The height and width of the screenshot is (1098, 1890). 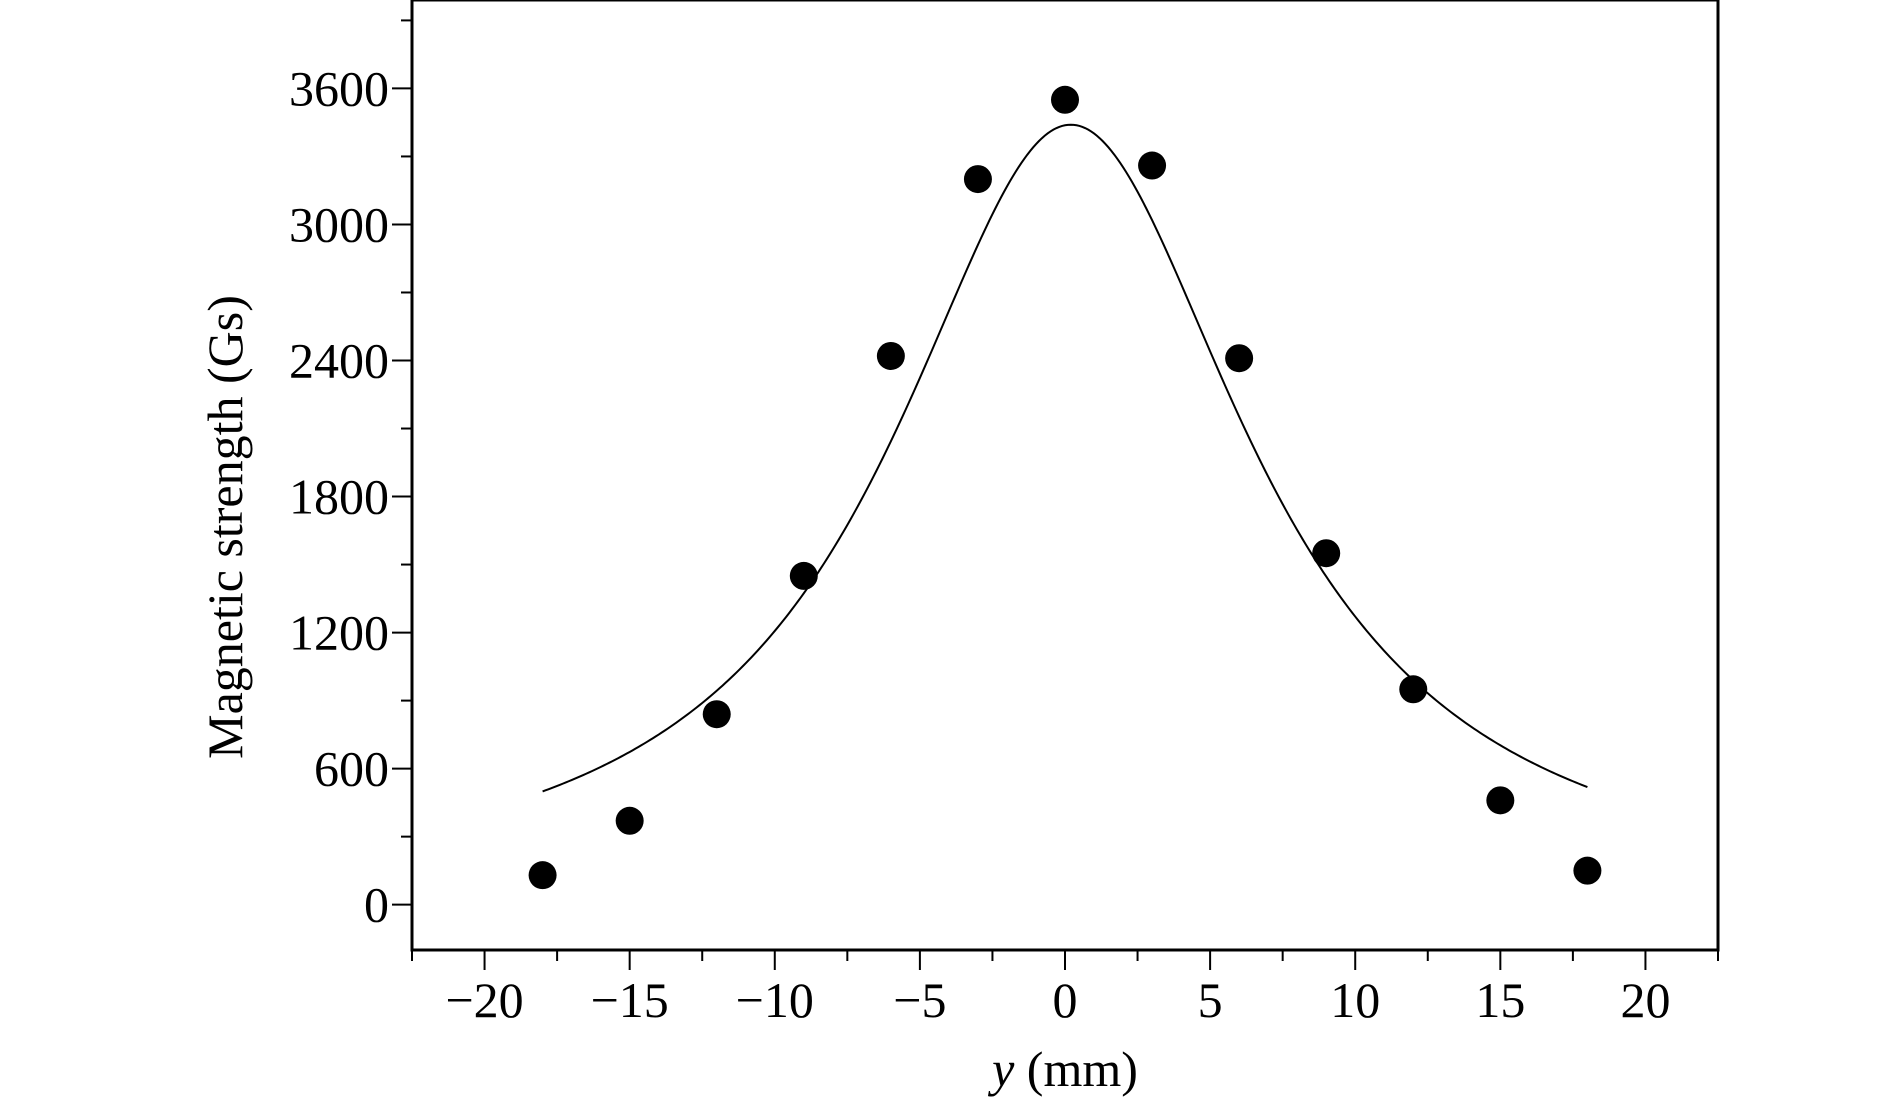 I want to click on x-tick-label: 10, so click(x=1355, y=1000).